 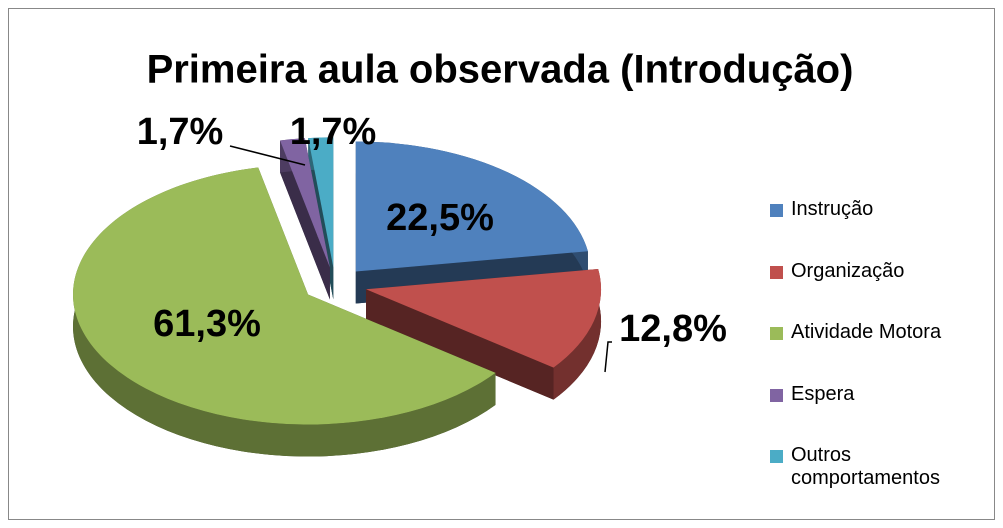 I want to click on legend-item: Instrução, so click(x=870, y=229).